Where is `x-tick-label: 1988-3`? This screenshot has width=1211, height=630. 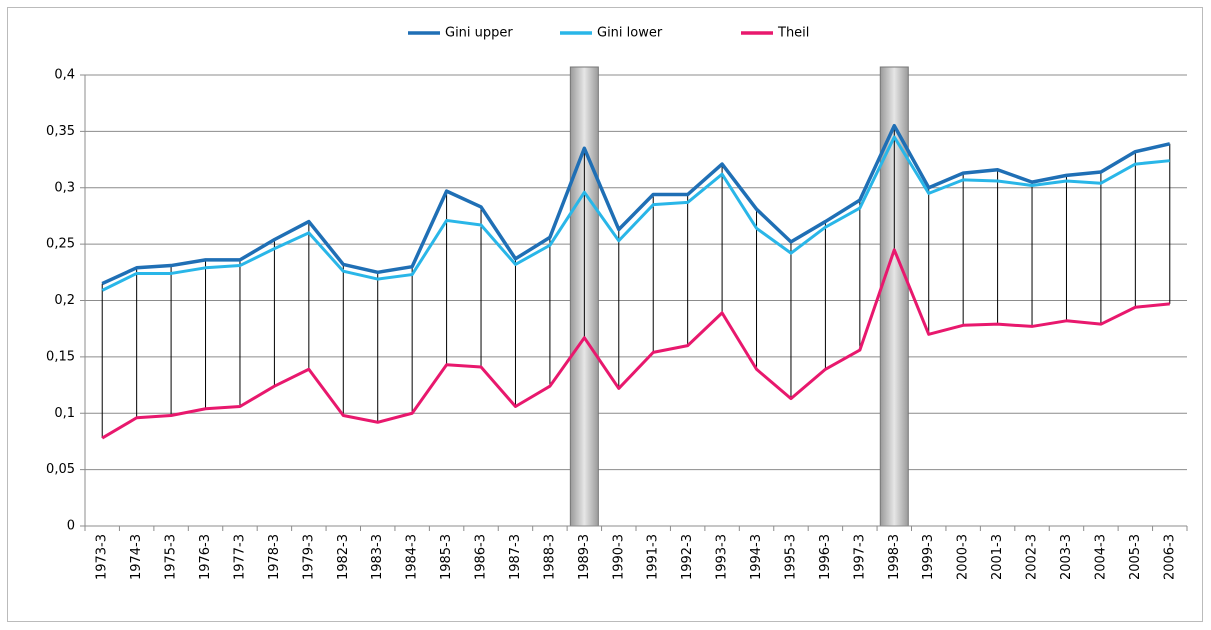
x-tick-label: 1988-3 is located at coordinates (549, 557).